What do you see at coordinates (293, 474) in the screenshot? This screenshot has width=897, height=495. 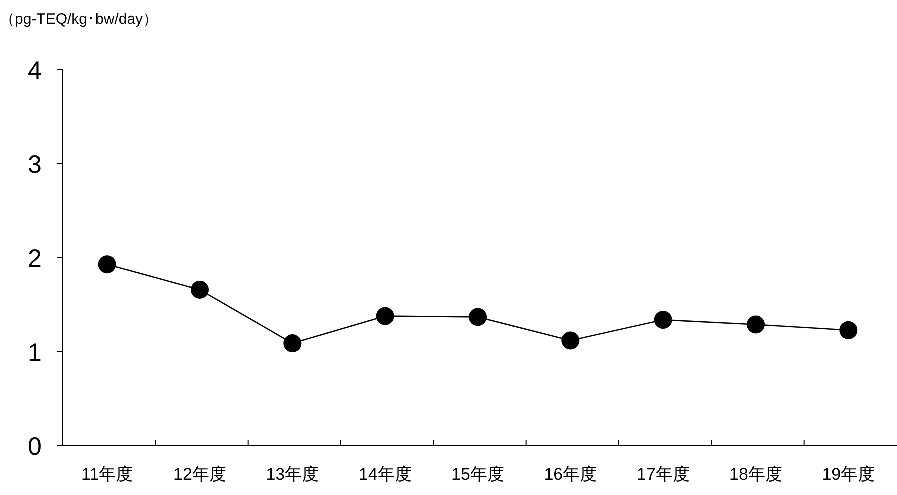 I see `x-tick-label: 13年度` at bounding box center [293, 474].